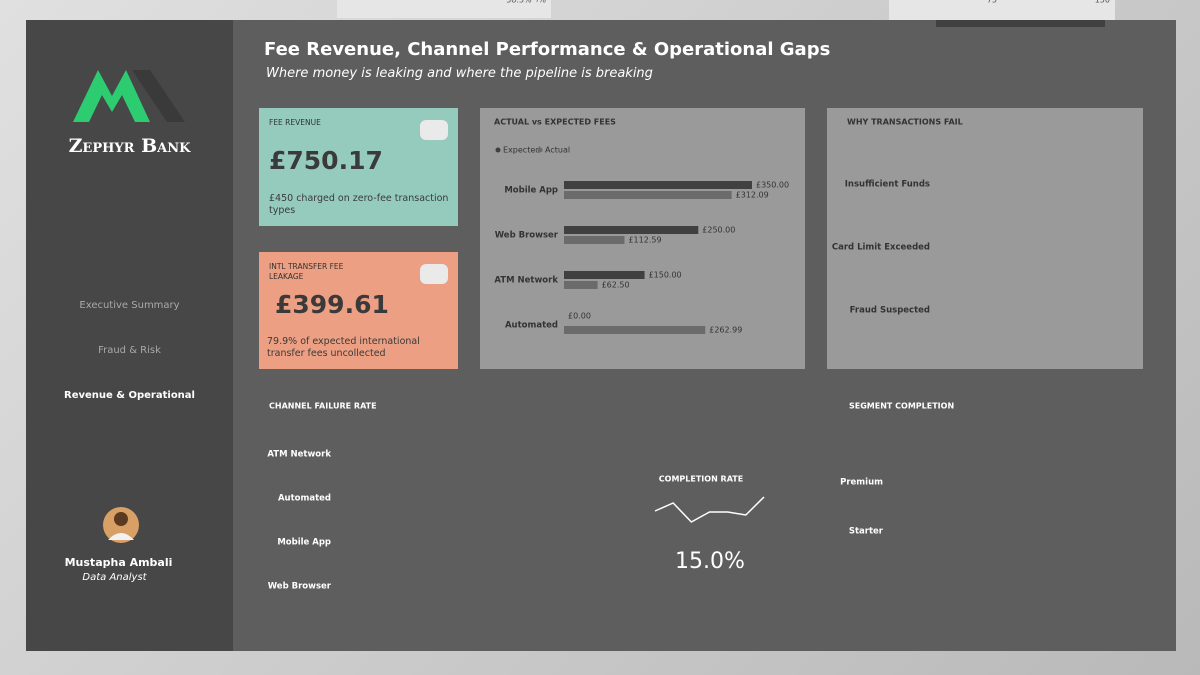 Image resolution: width=1200 pixels, height=675 pixels. What do you see at coordinates (701, 479) in the screenshot?
I see `chart-title: COMPLETION RATE` at bounding box center [701, 479].